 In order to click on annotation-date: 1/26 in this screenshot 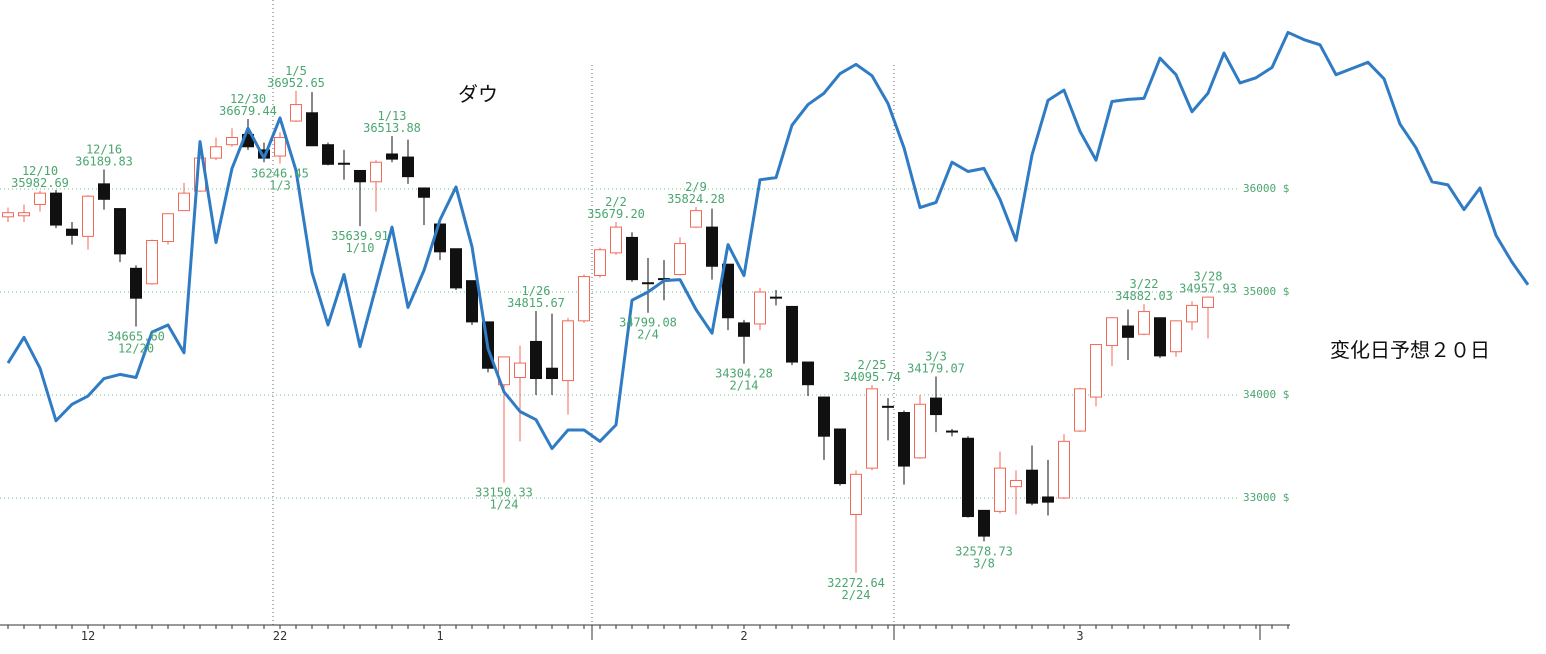, I will do `click(536, 291)`.